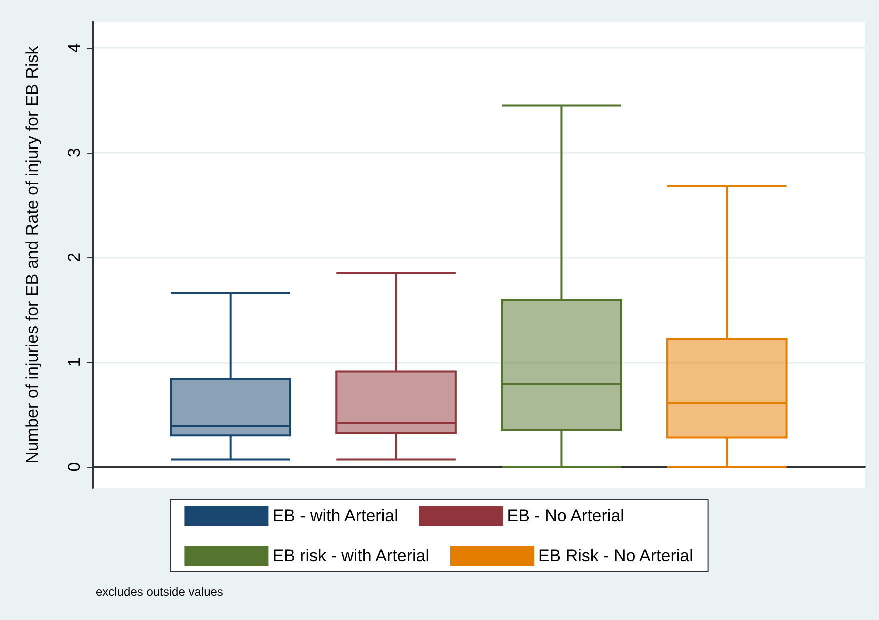  Describe the element at coordinates (616, 556) in the screenshot. I see `legend-label: EB Risk - No Arterial` at that location.